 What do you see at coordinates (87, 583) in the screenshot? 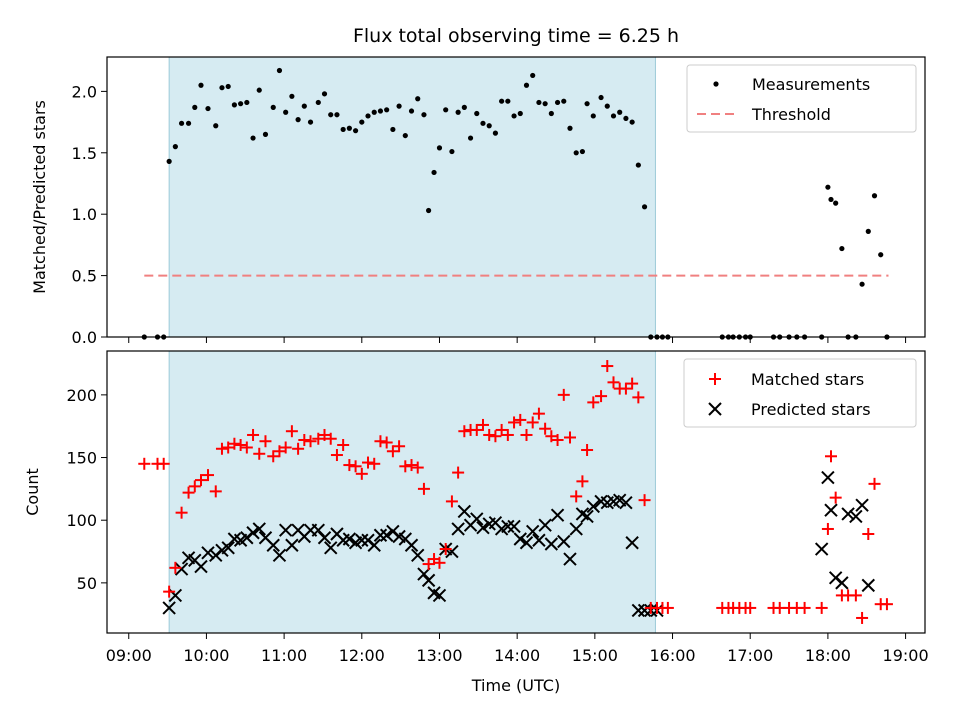
I see `y-tick-label: 50` at bounding box center [87, 583].